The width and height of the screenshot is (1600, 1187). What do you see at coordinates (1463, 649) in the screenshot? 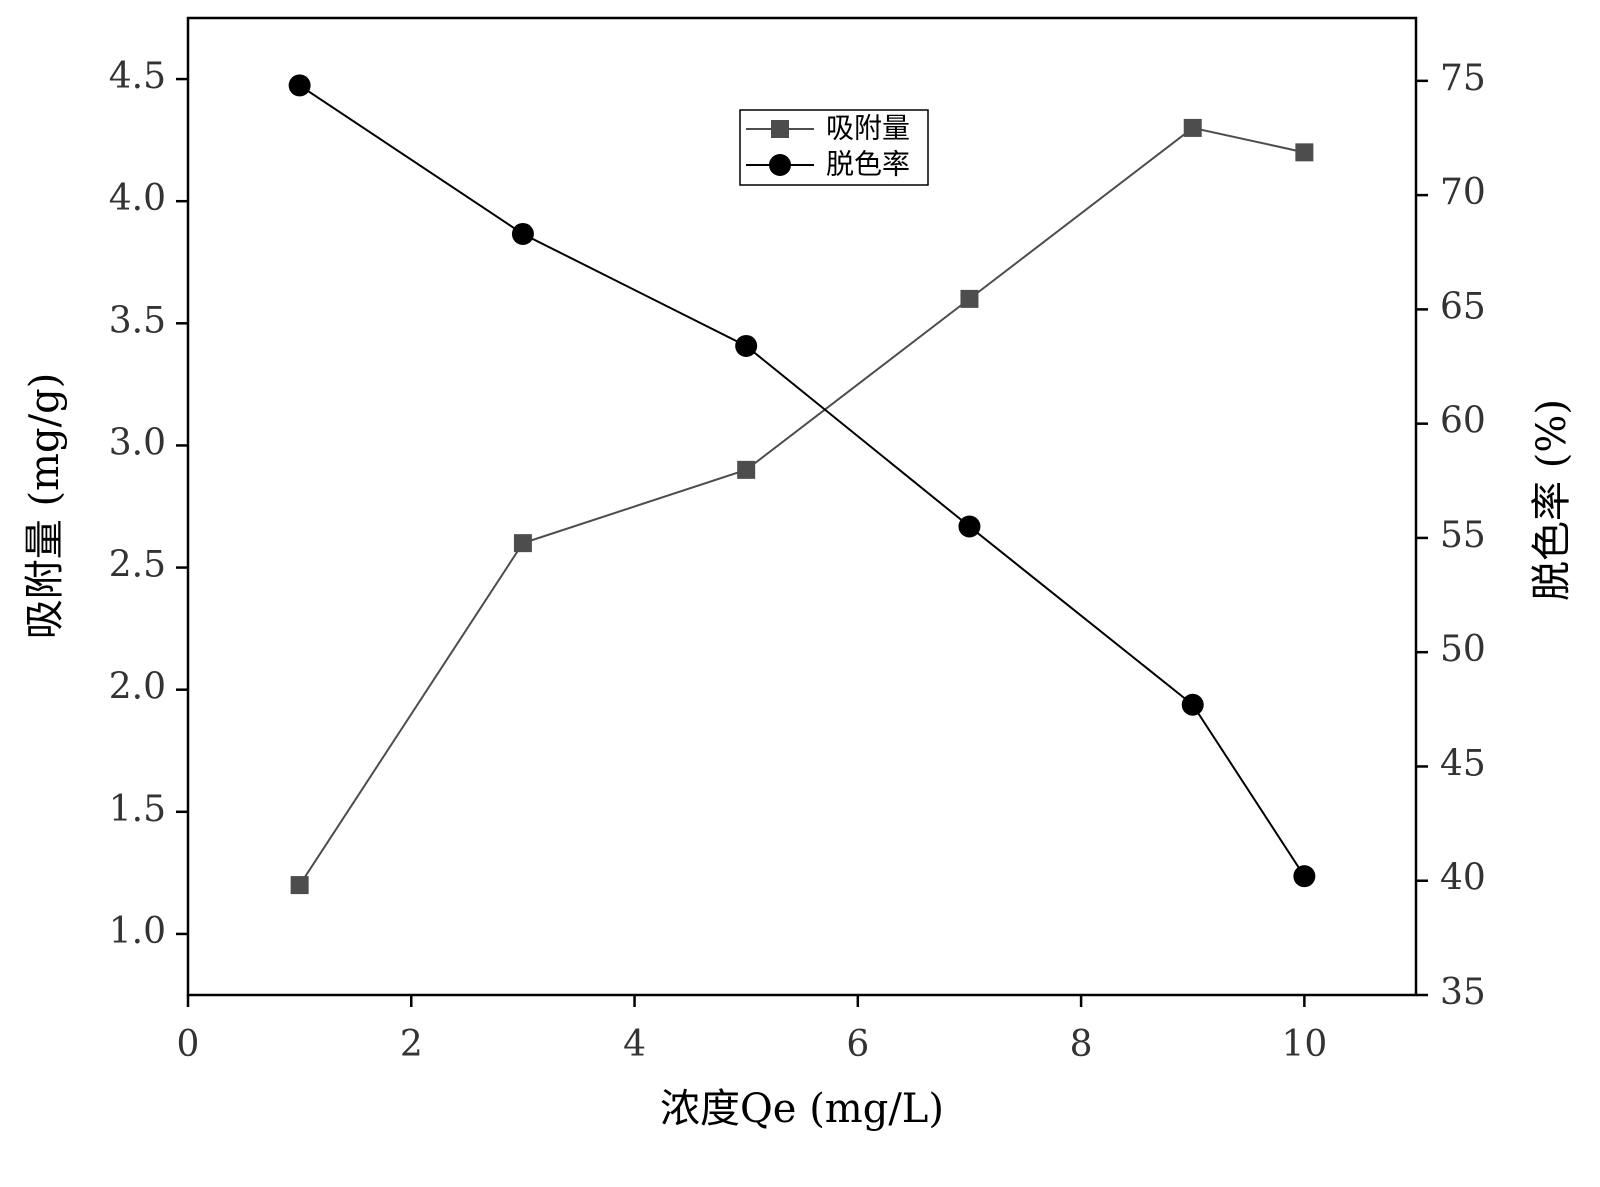
I see `y2-tick-label: 50` at bounding box center [1463, 649].